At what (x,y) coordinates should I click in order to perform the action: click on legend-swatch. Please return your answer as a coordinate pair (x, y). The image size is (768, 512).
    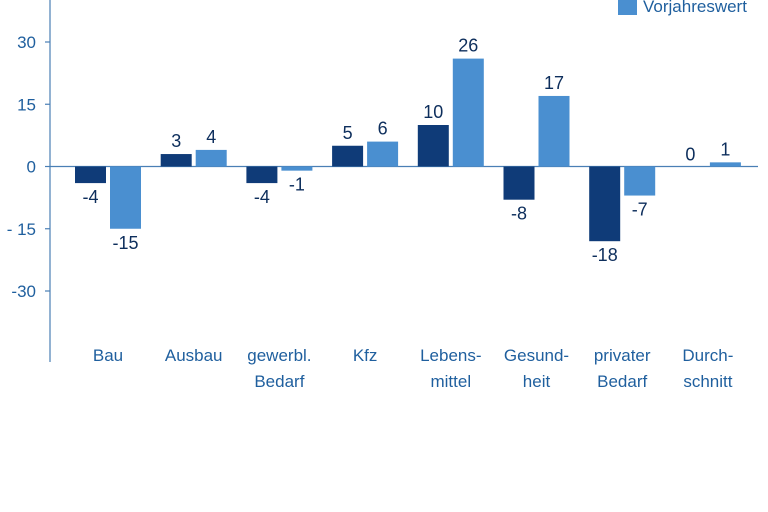
    Looking at the image, I should click on (627, 7).